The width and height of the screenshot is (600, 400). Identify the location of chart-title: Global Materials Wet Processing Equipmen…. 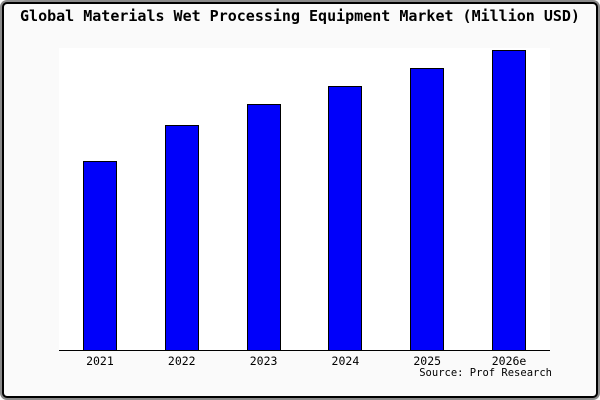
(300, 16).